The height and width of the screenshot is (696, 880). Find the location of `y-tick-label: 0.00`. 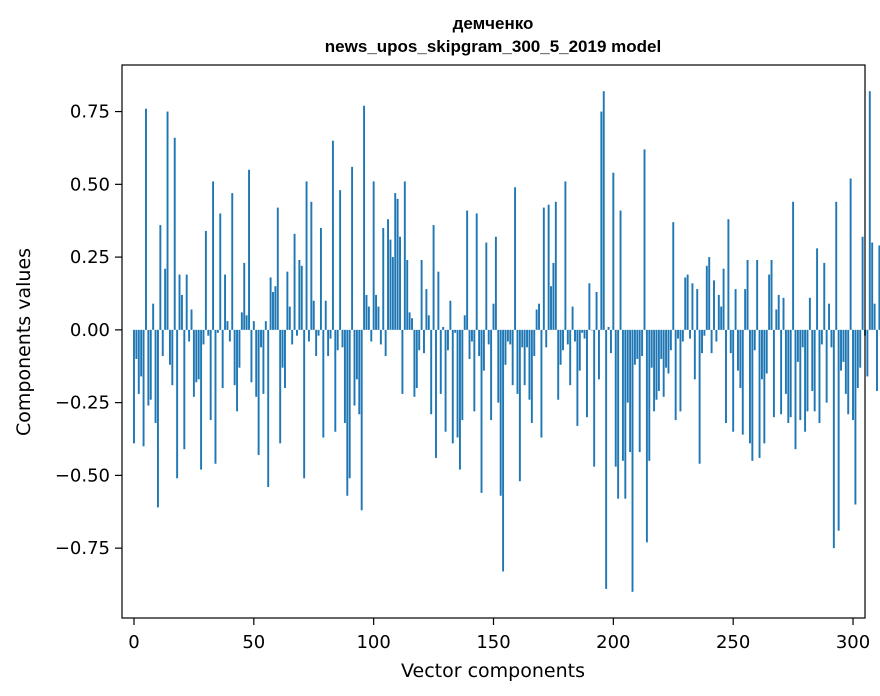

y-tick-label: 0.00 is located at coordinates (90, 330).